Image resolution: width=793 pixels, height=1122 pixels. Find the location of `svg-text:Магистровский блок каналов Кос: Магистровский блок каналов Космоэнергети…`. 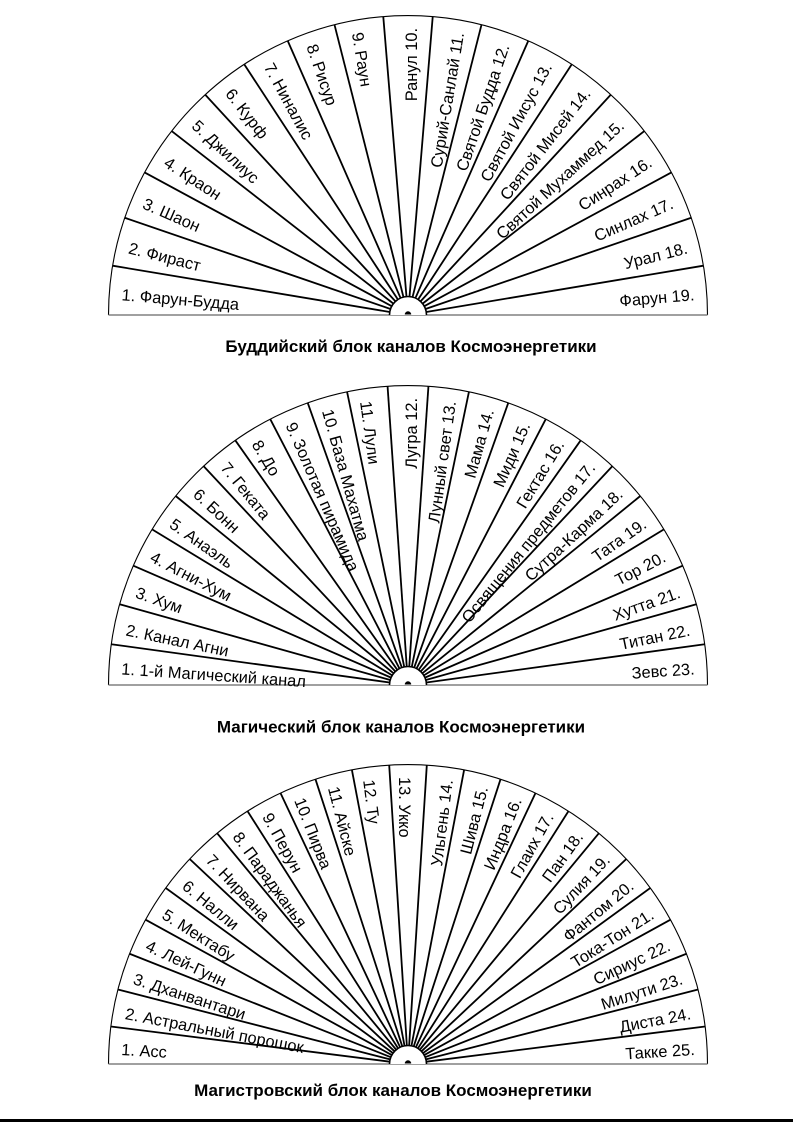

svg-text:Магистровский блок каналов Кос: Магистровский блок каналов Космоэнергети… is located at coordinates (393, 1090).